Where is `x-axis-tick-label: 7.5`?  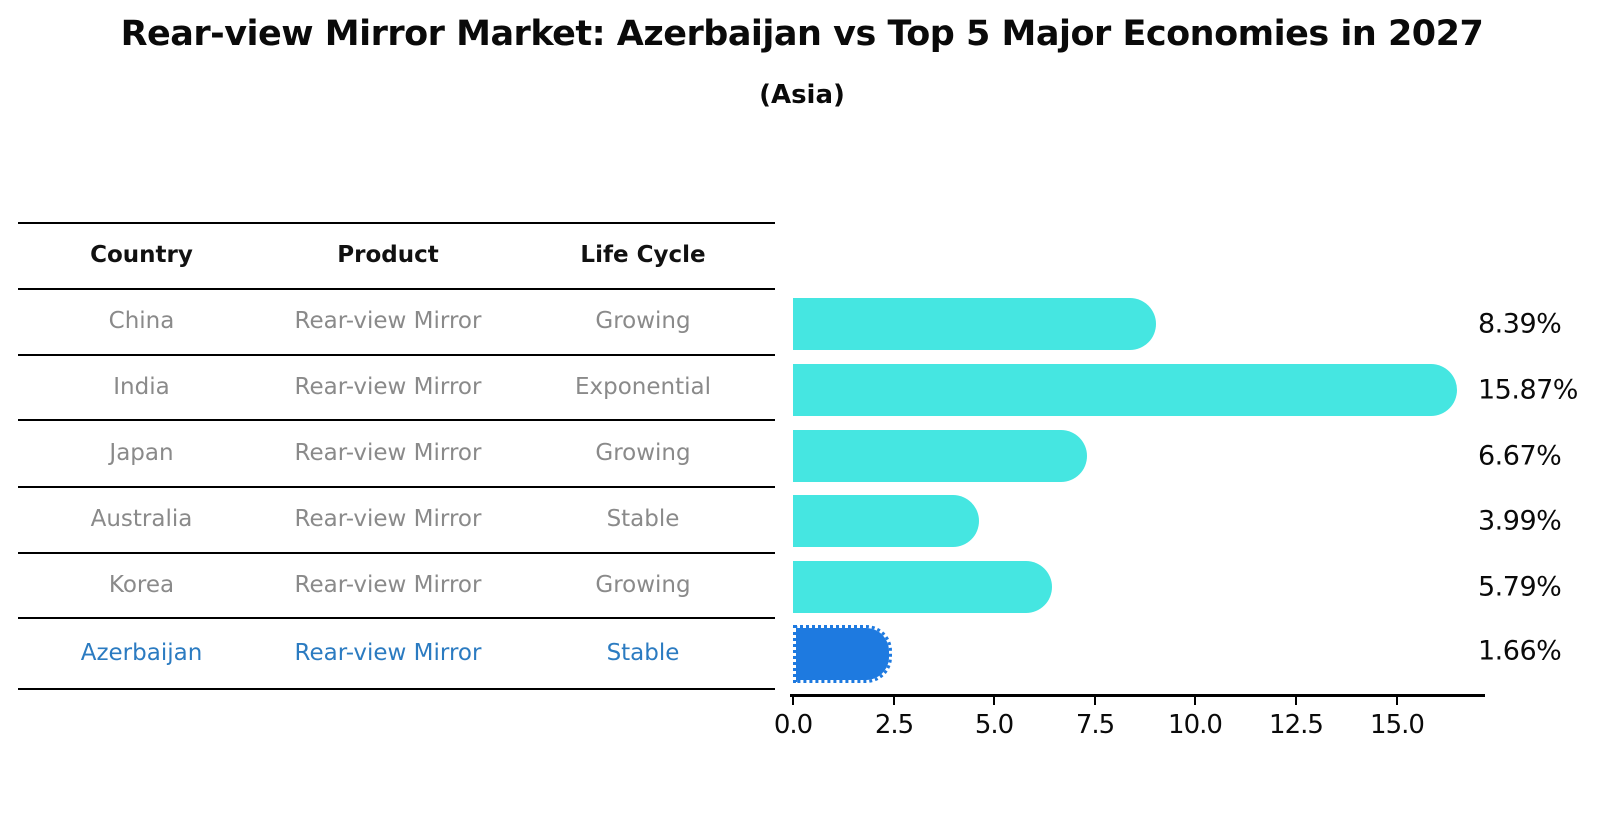
x-axis-tick-label: 7.5 is located at coordinates (1095, 725).